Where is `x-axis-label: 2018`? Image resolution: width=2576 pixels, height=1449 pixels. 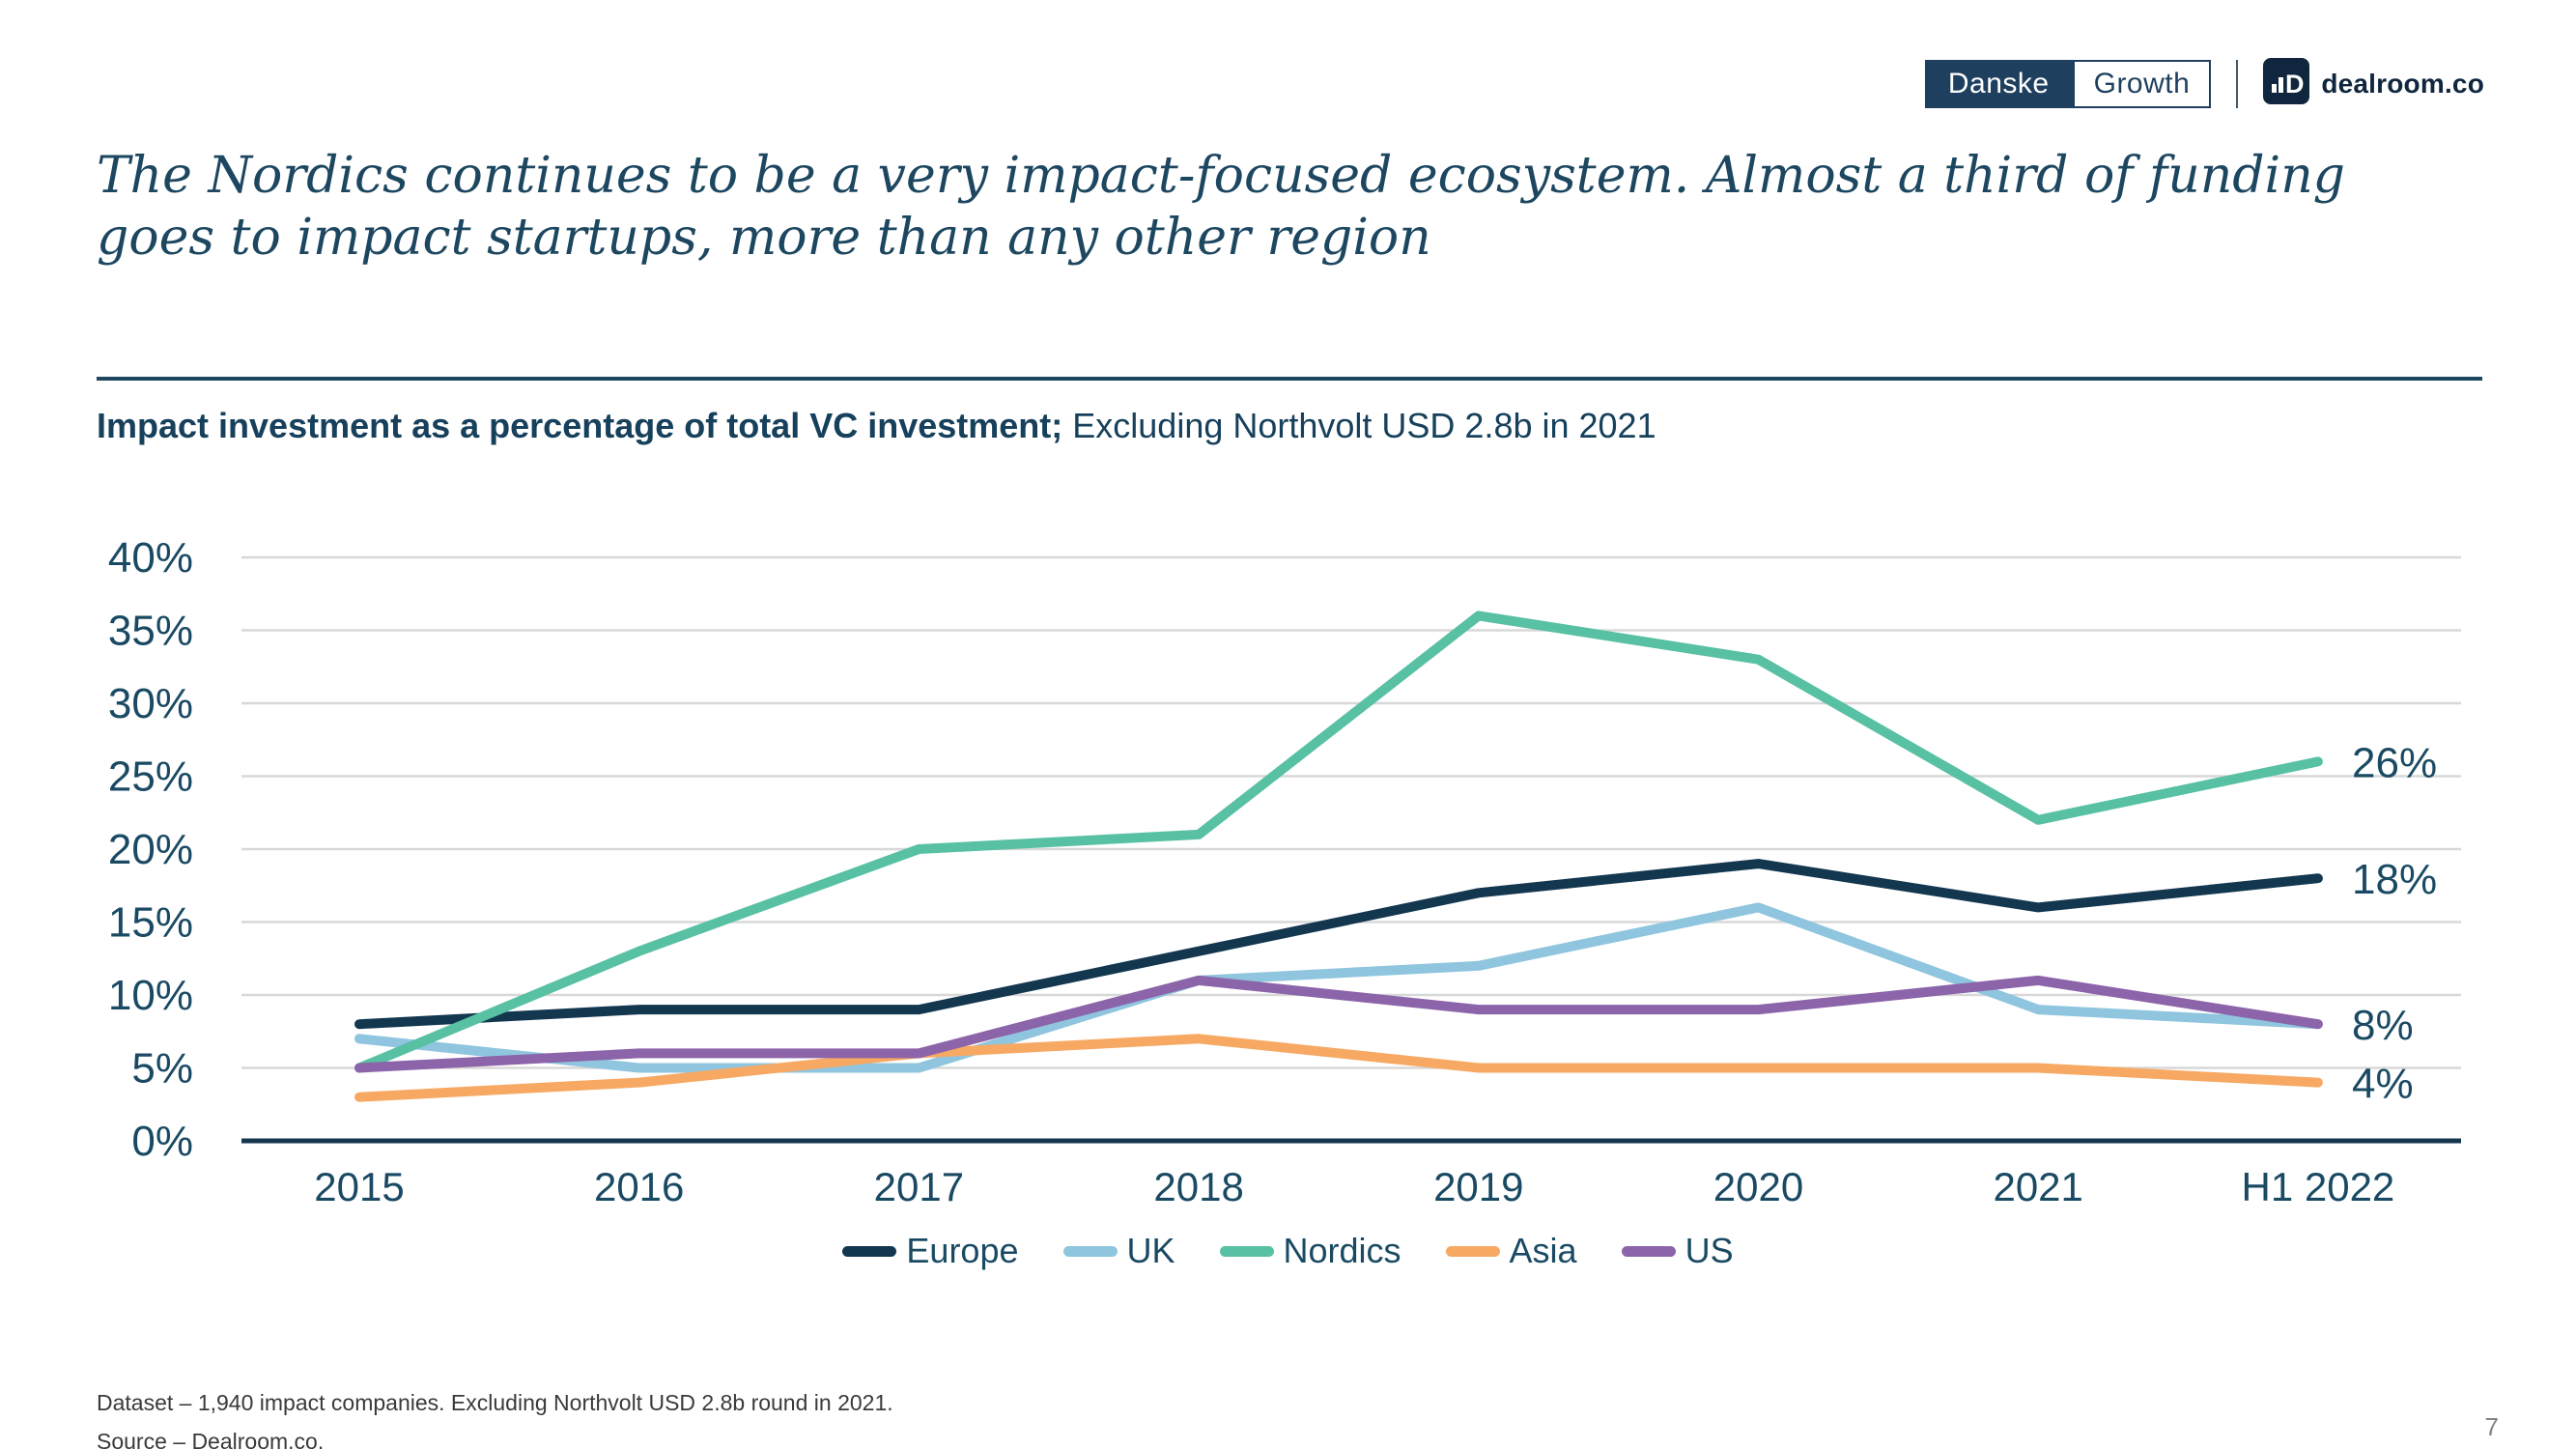 x-axis-label: 2018 is located at coordinates (1198, 1186).